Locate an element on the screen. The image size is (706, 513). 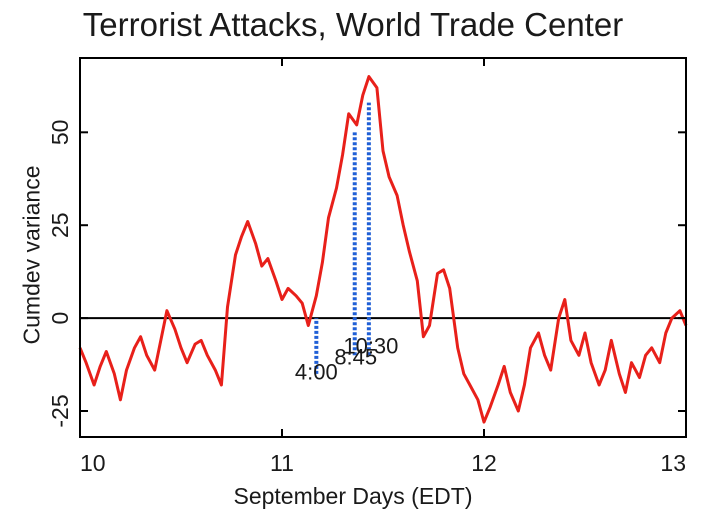
y-tick-label: 25 is located at coordinates (60, 225).